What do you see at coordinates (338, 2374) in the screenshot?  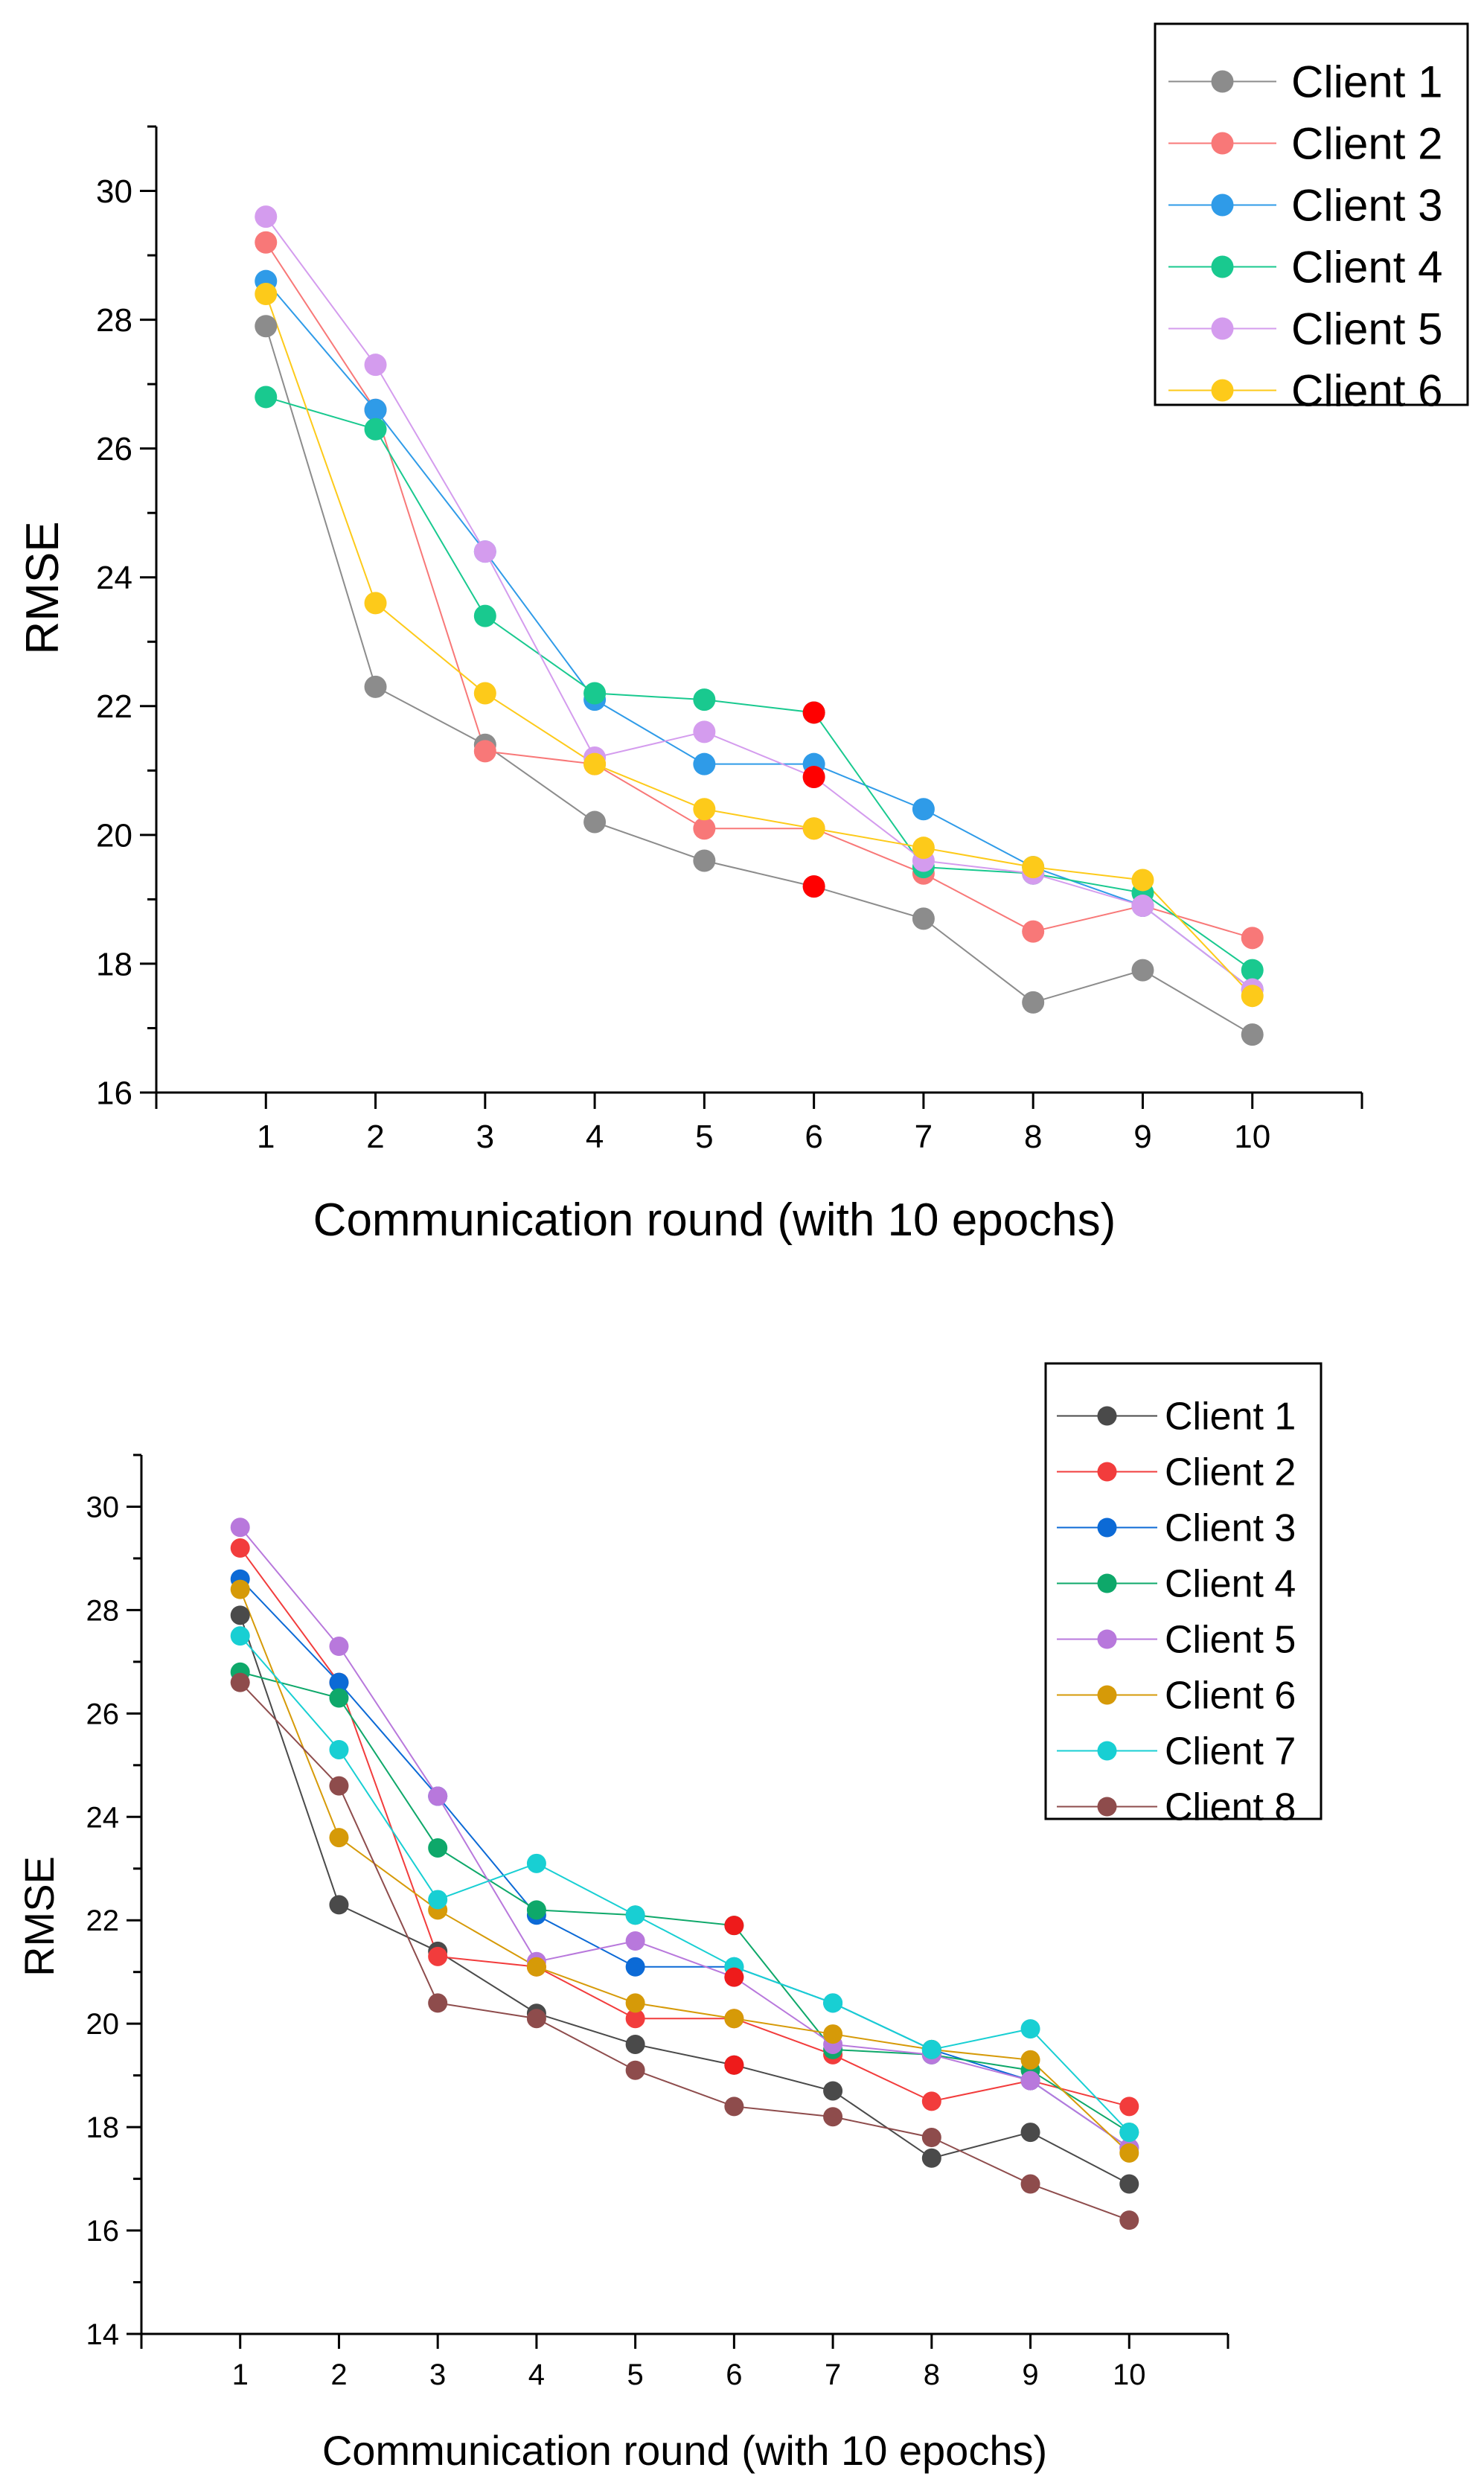 I see `bottom-chart-x-tick-label: 2` at bounding box center [338, 2374].